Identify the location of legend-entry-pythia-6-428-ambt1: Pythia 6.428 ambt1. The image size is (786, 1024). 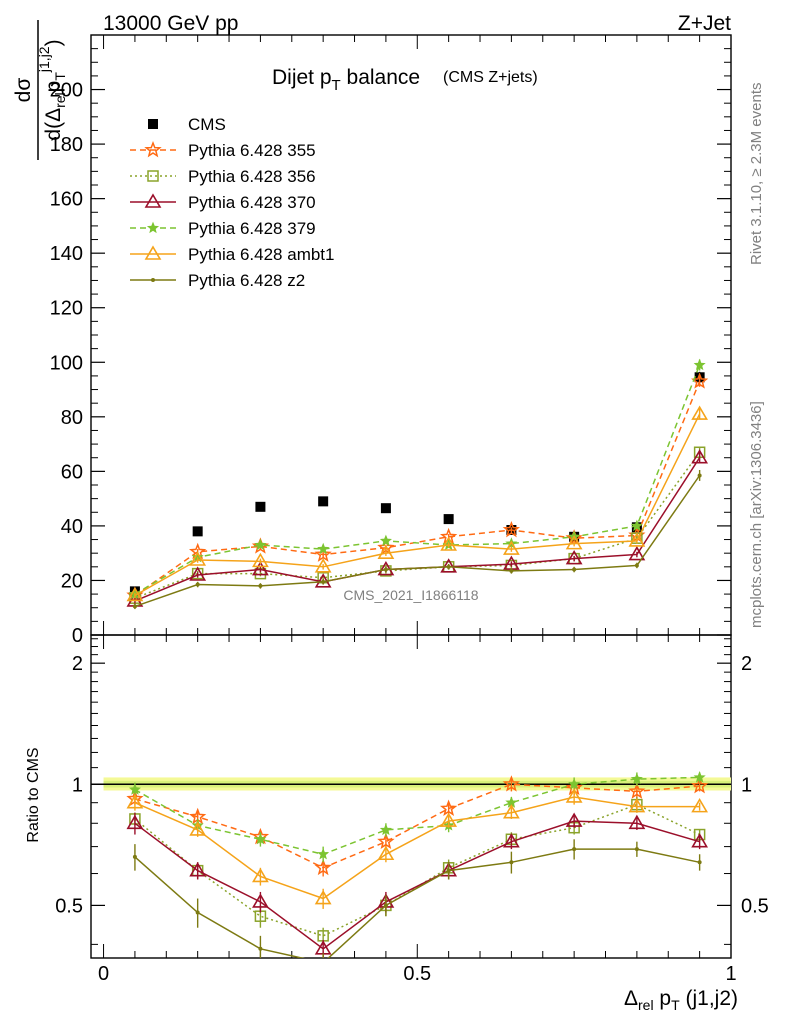
(232, 254).